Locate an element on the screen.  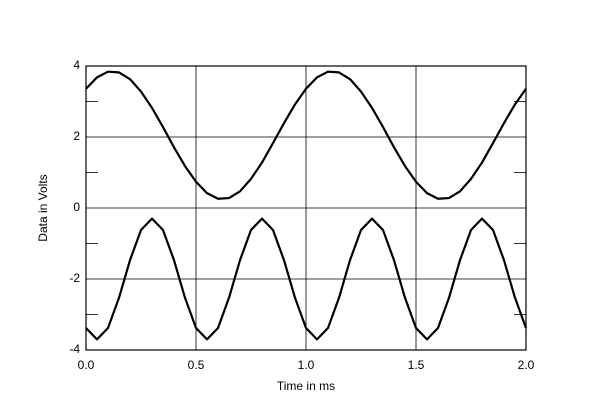
x-tick-label: 2.0 is located at coordinates (526, 365).